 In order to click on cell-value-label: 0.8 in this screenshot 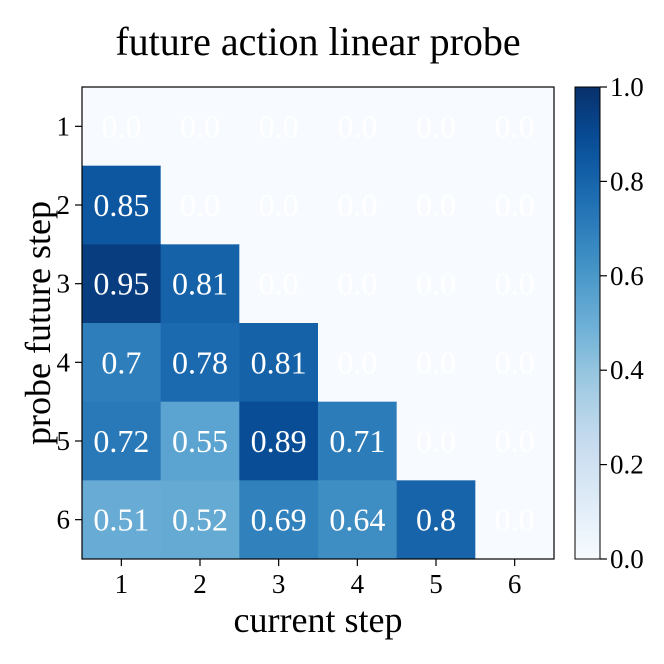, I will do `click(436, 520)`.